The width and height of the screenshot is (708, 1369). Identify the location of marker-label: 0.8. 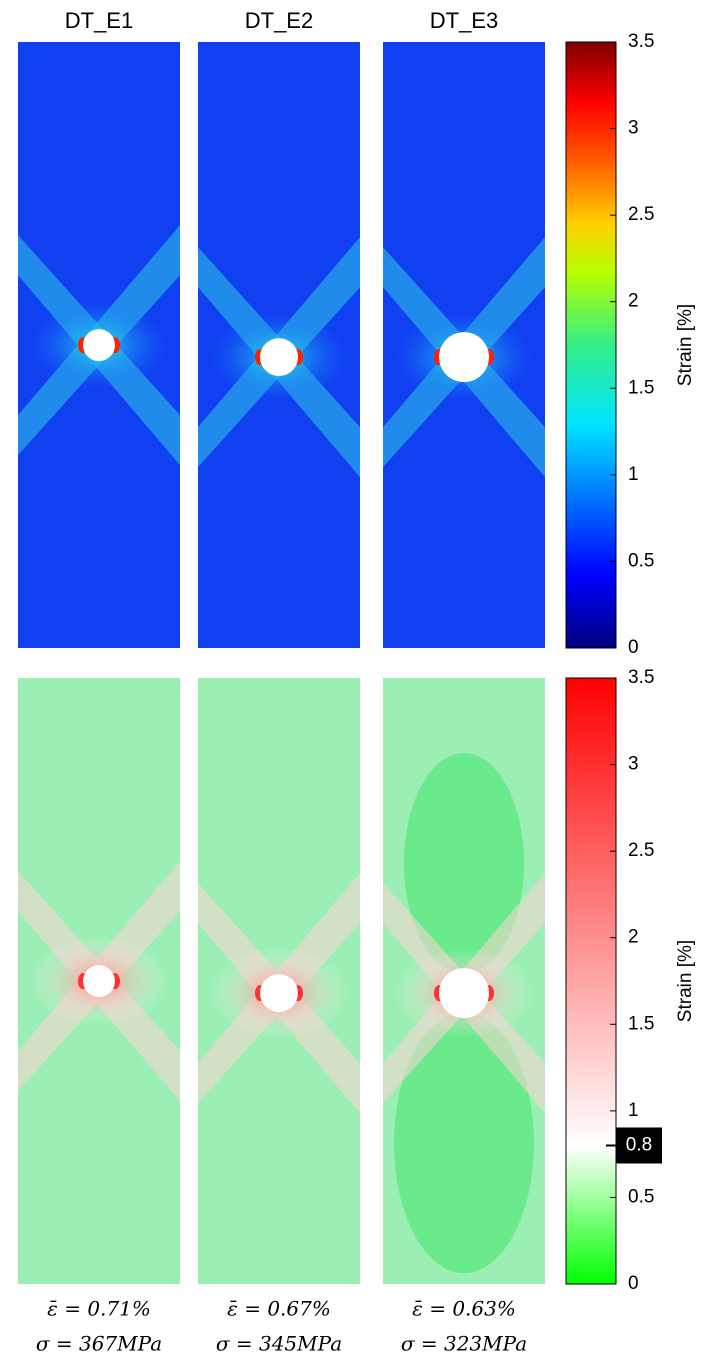
(639, 1145).